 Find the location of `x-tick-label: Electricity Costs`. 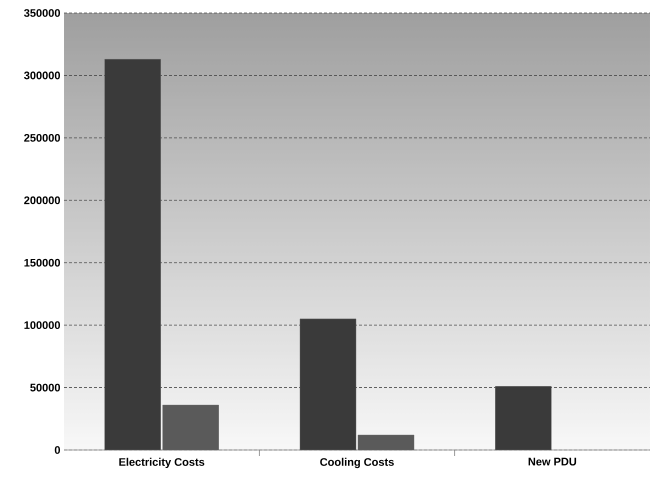

x-tick-label: Electricity Costs is located at coordinates (161, 463).